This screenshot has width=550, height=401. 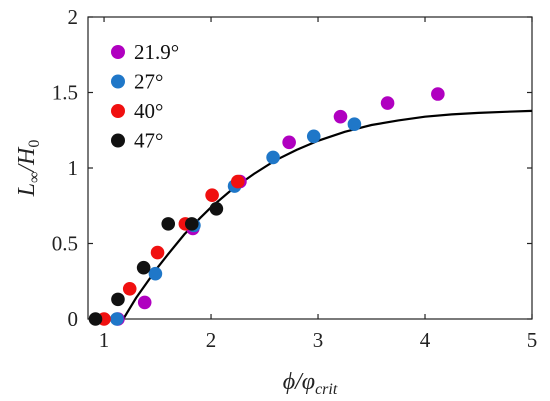 I want to click on x-tick-label: 1, so click(x=104, y=340).